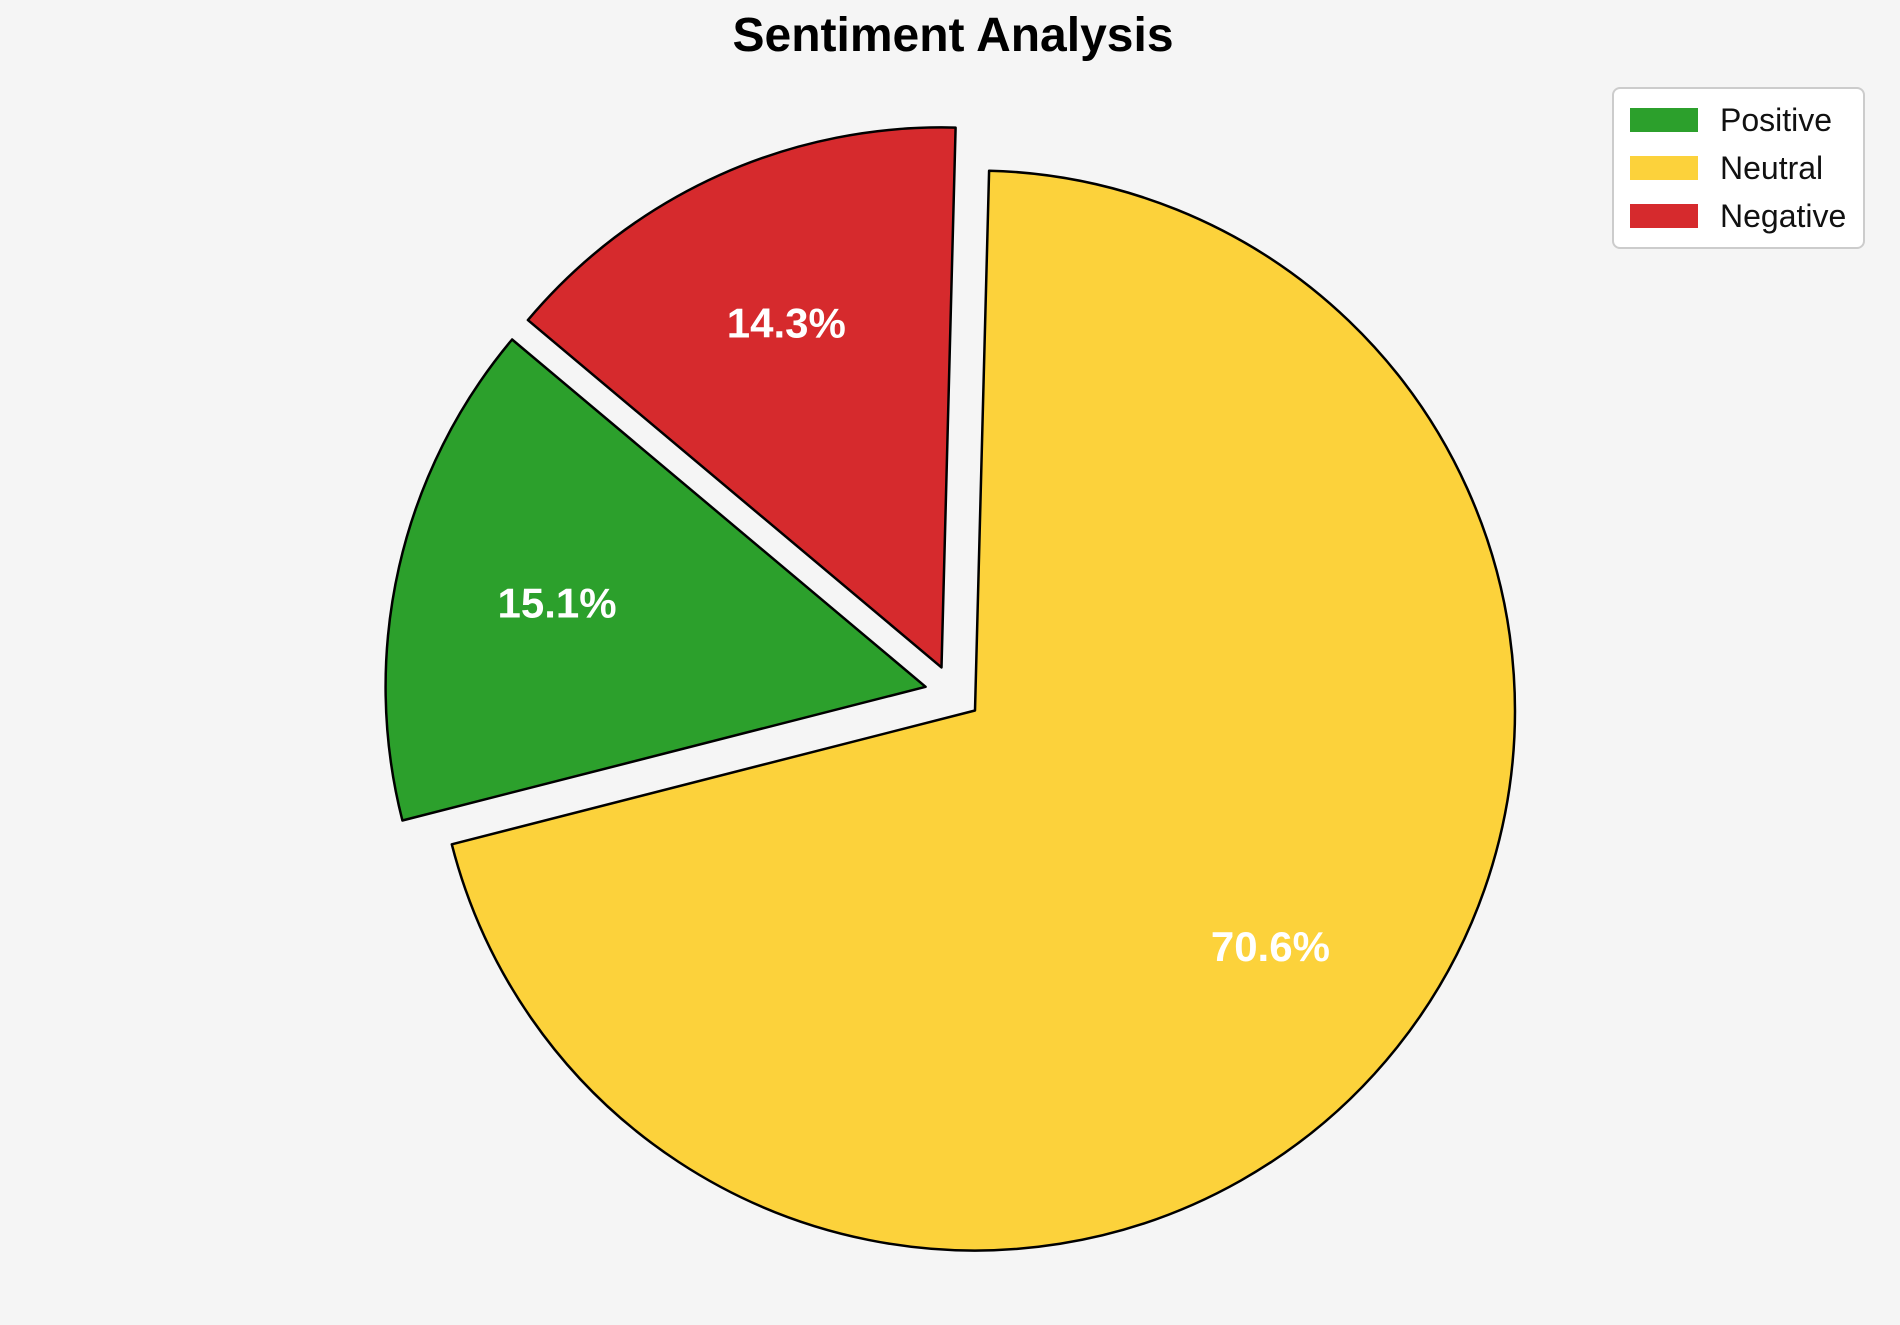 The image size is (1900, 1325). Describe the element at coordinates (1270, 946) in the screenshot. I see `pct-label-neutral: 70.6%` at that location.